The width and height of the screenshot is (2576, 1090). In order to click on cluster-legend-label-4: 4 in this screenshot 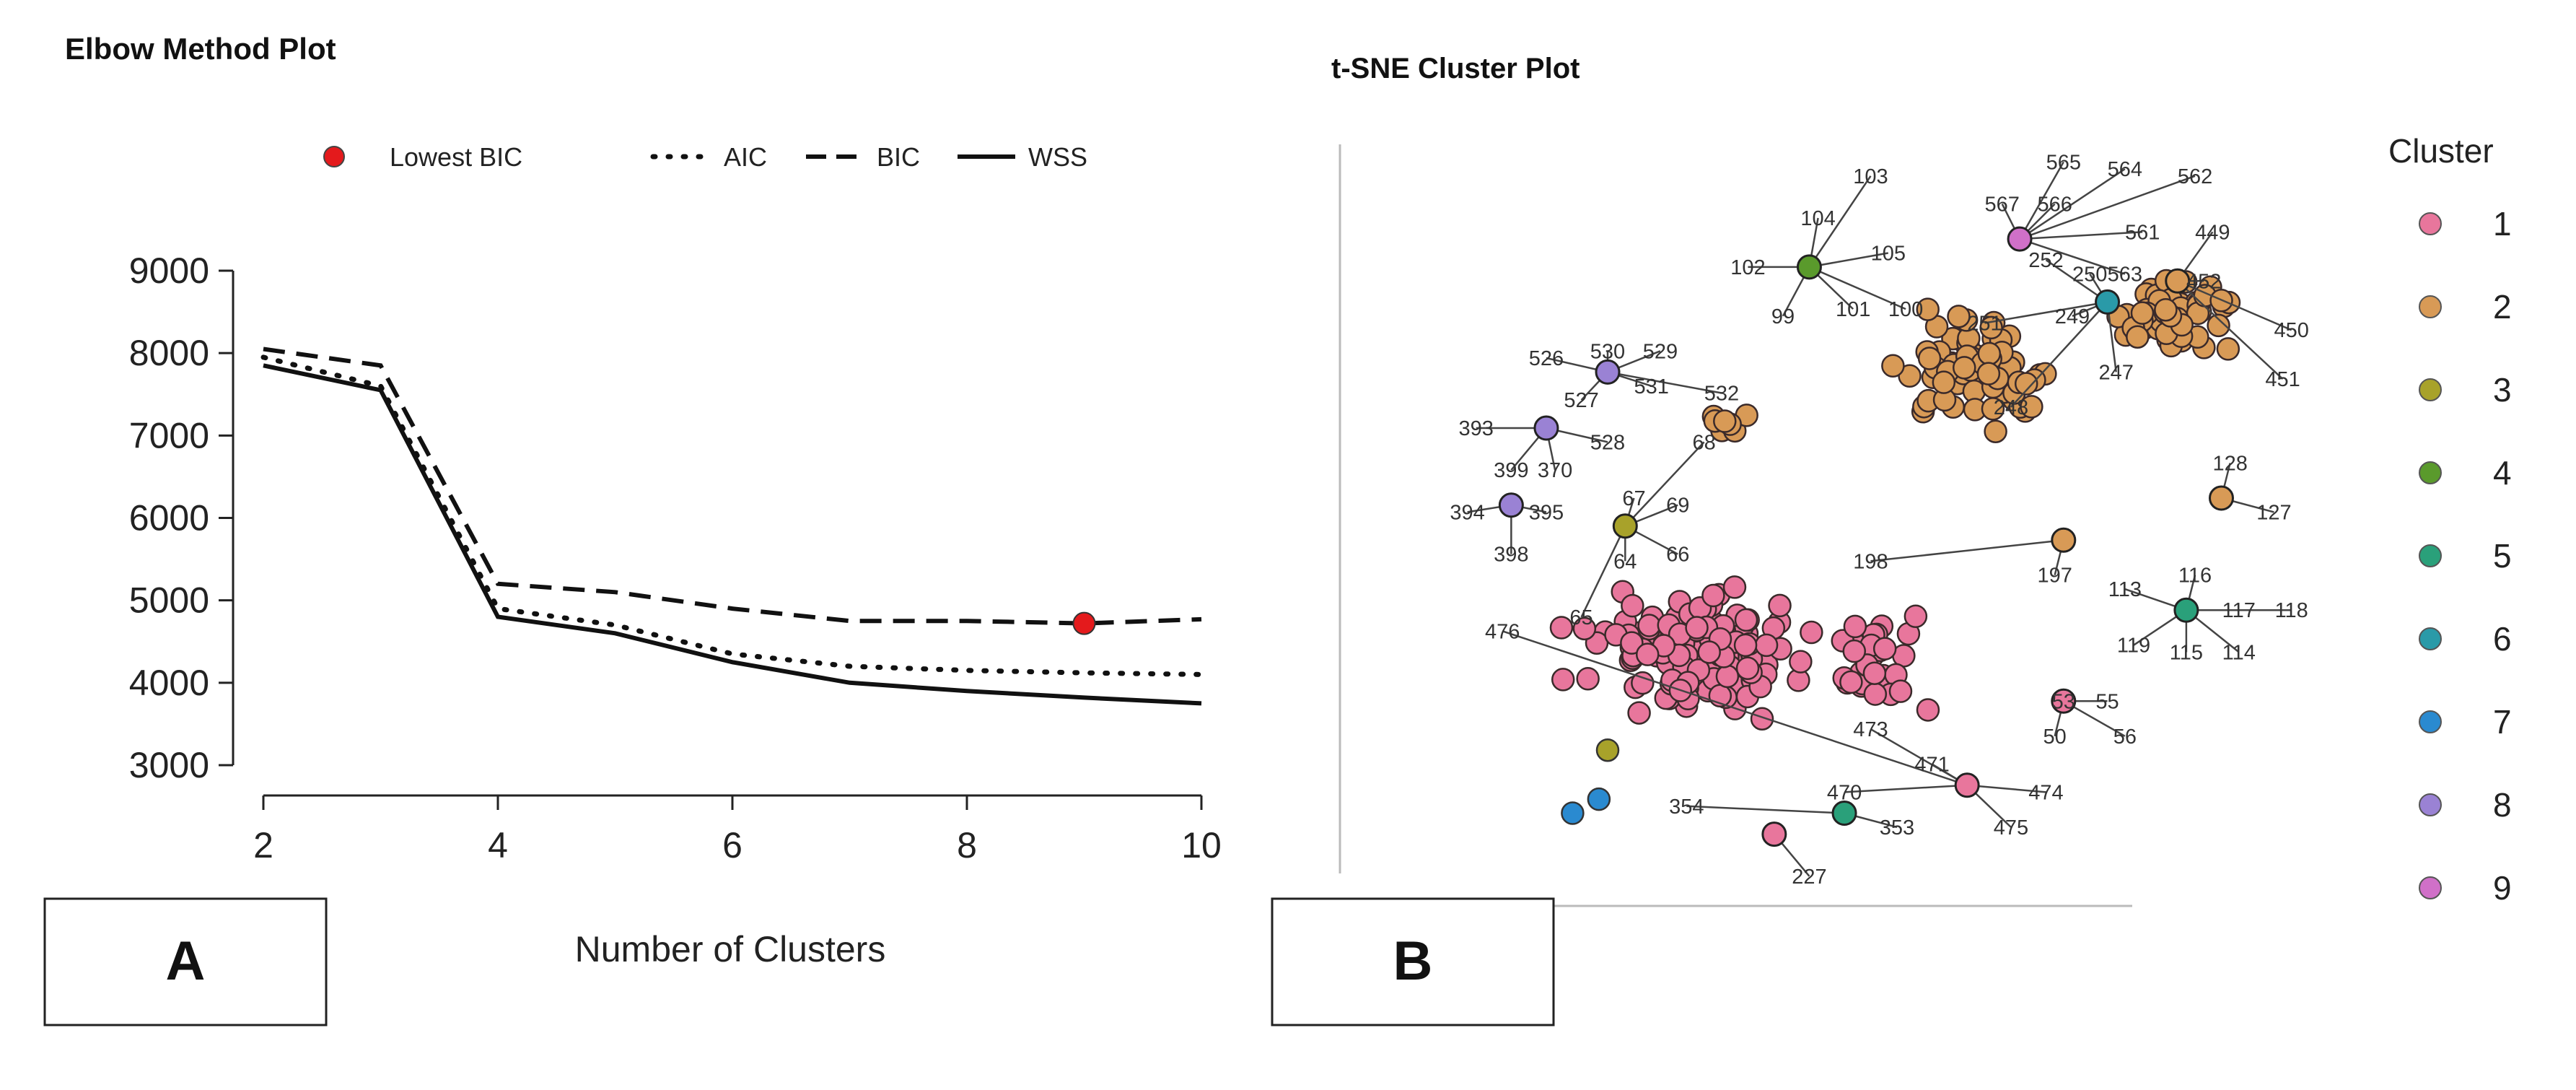, I will do `click(2502, 473)`.